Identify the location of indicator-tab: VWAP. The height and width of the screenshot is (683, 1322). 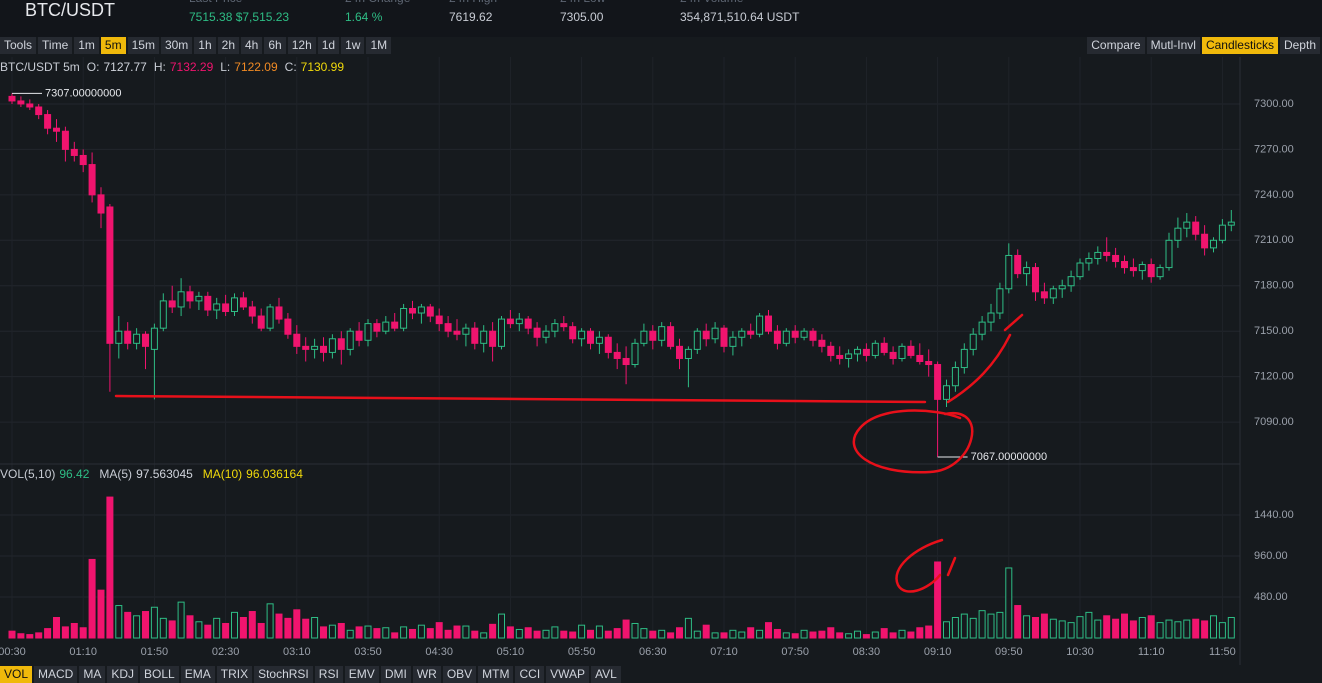
(568, 674).